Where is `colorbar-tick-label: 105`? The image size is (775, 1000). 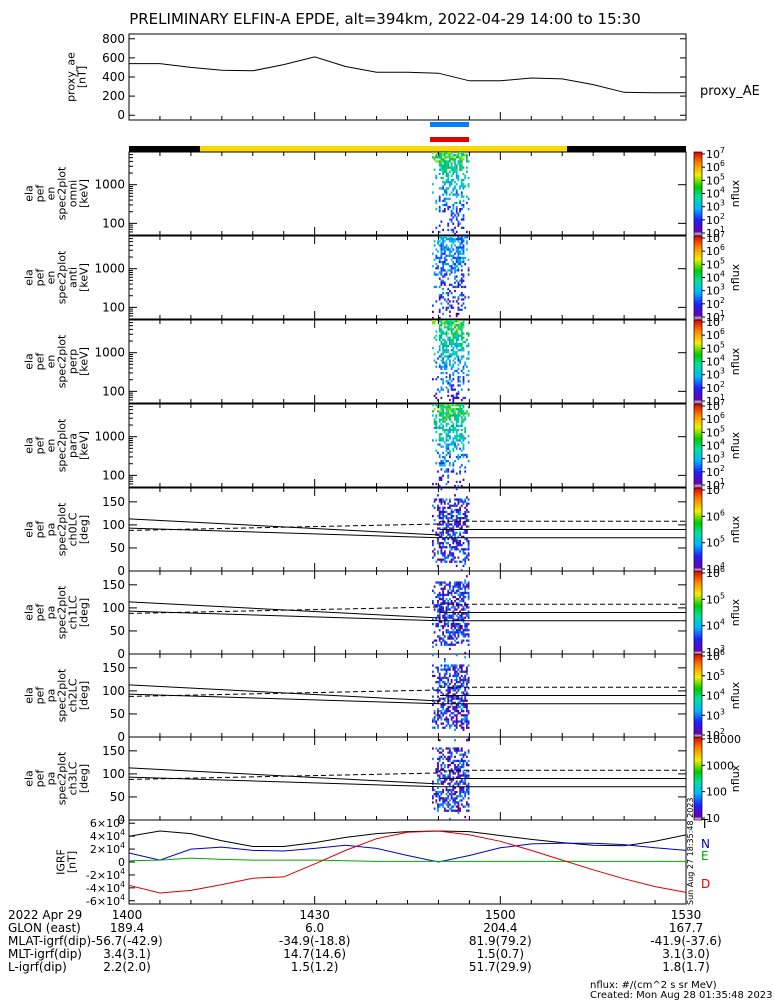 colorbar-tick-label: 105 is located at coordinates (715, 431).